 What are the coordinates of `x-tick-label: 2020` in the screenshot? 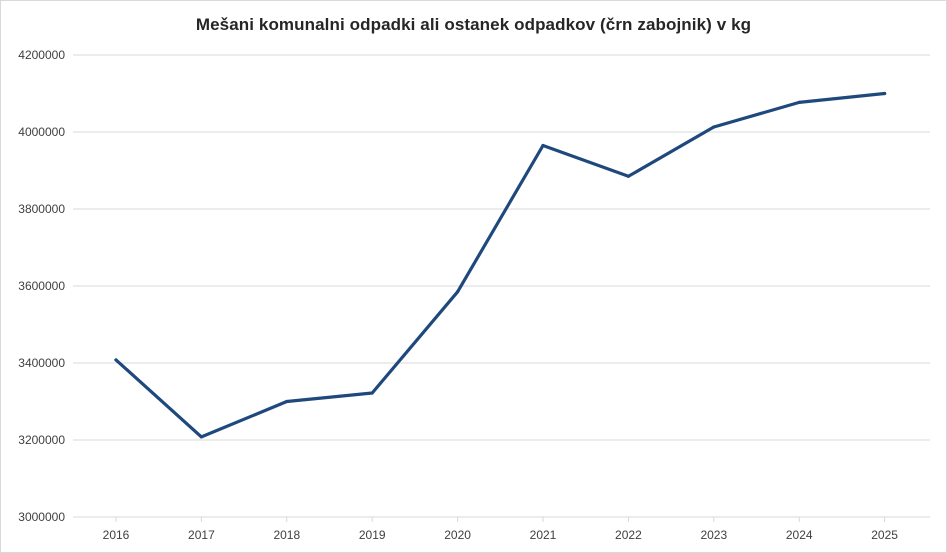 It's located at (457, 535).